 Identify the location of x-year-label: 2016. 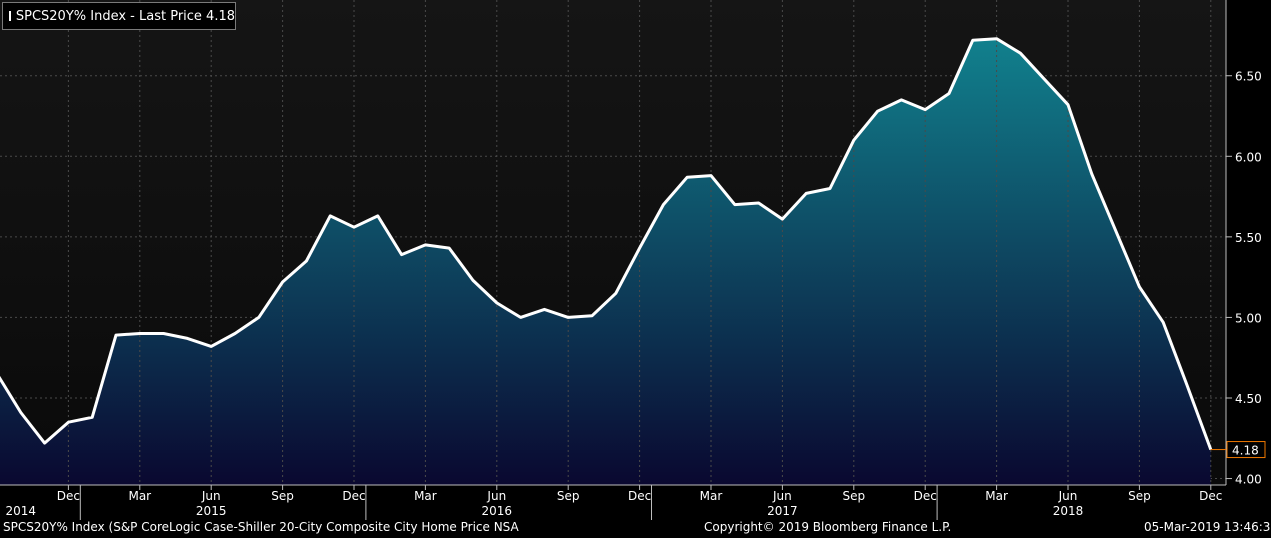
(497, 511).